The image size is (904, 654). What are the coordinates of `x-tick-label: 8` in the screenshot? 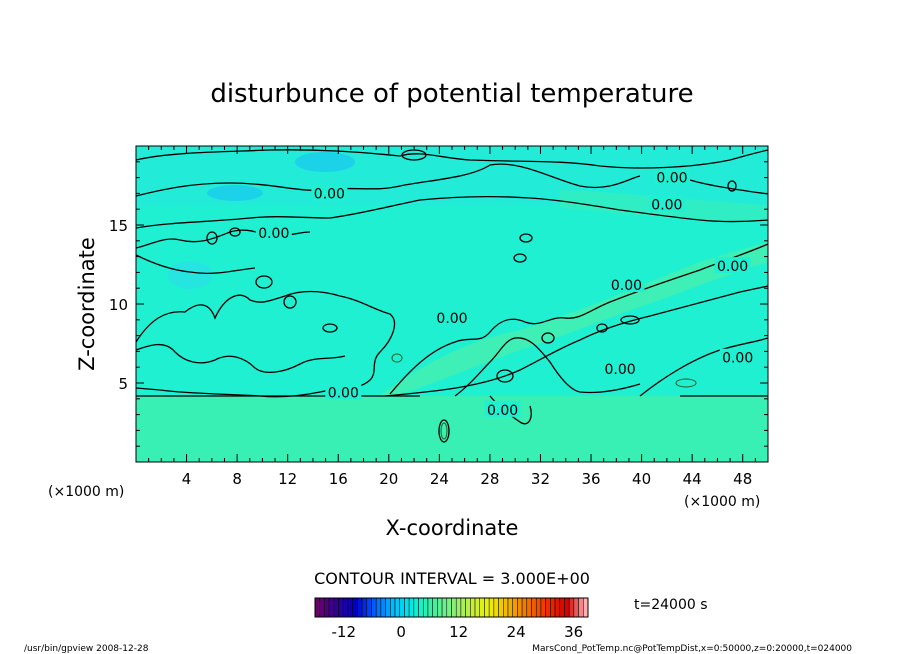 It's located at (237, 479).